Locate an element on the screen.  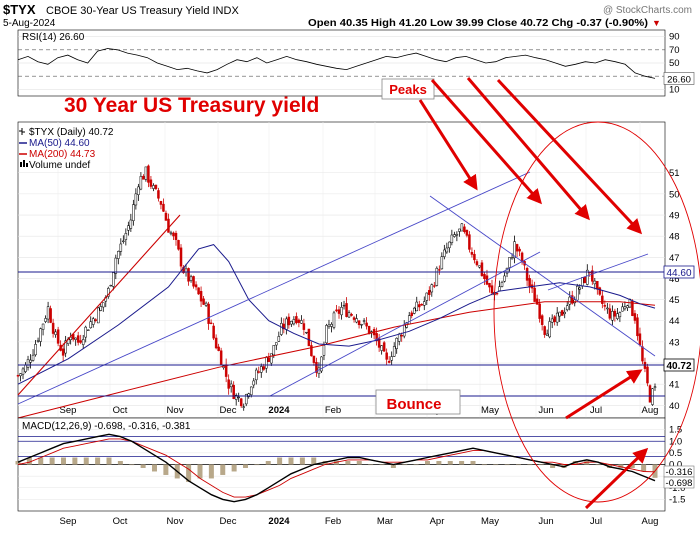
peak-descending-line is located at coordinates (542, 276).